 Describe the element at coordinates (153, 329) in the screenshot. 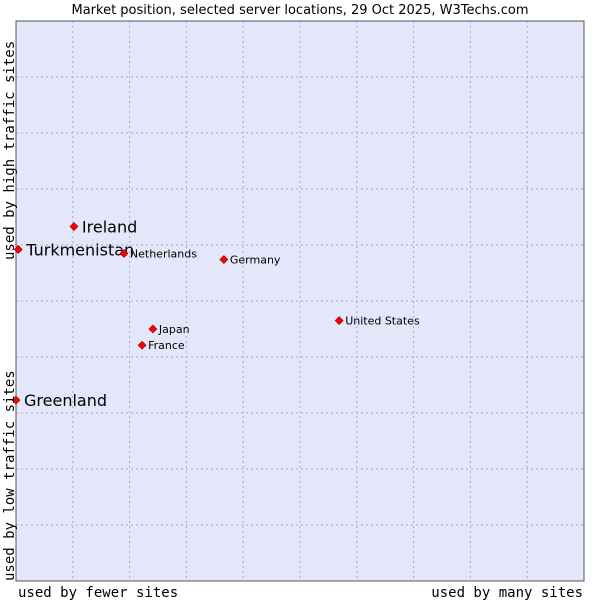

I see `point-marker-japan` at that location.